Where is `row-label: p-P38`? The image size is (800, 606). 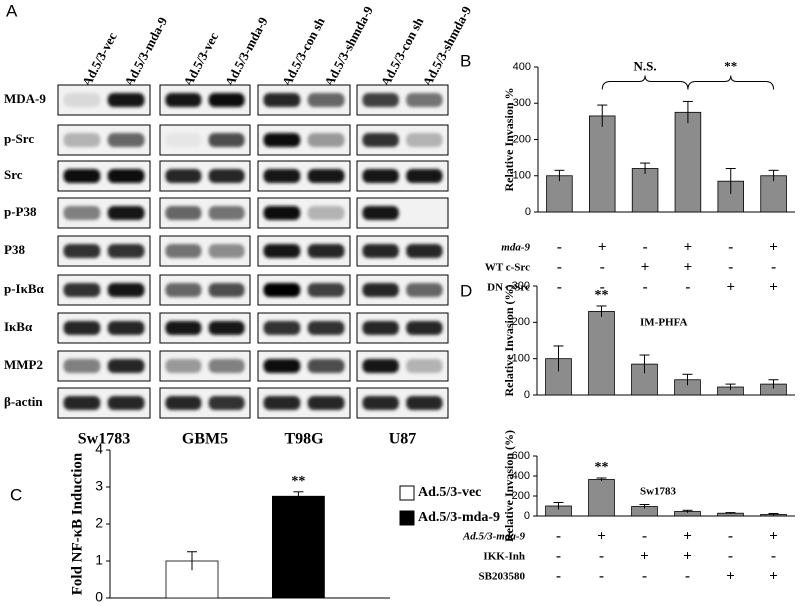 row-label: p-P38 is located at coordinates (20, 211).